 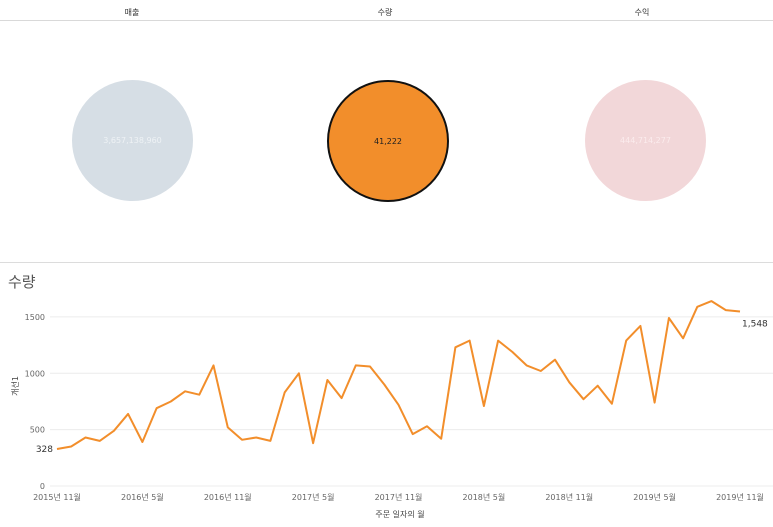 I want to click on kpi-title-profit: 수익, so click(x=642, y=12).